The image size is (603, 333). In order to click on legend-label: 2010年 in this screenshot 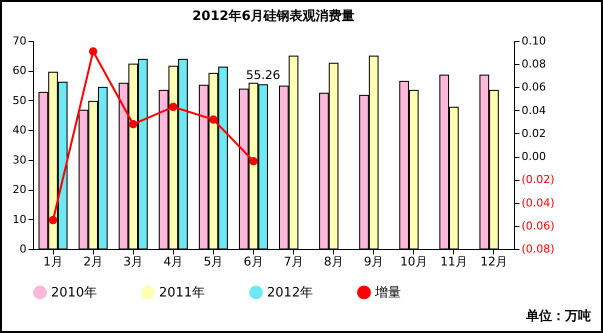, I will do `click(74, 292)`.